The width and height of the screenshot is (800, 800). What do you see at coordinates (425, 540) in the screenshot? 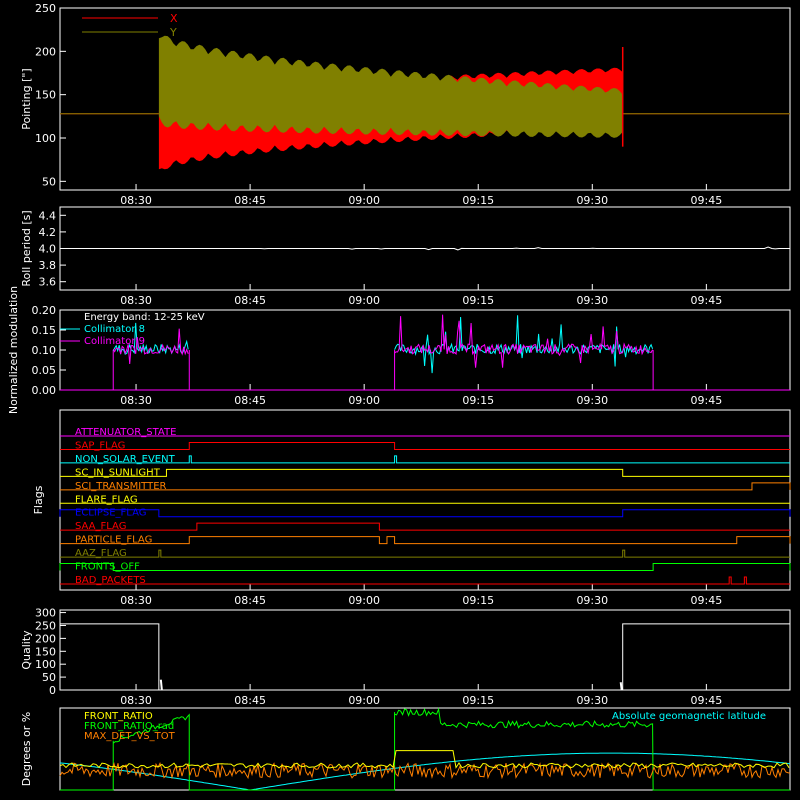
I see `flag-line-particle_flag` at bounding box center [425, 540].